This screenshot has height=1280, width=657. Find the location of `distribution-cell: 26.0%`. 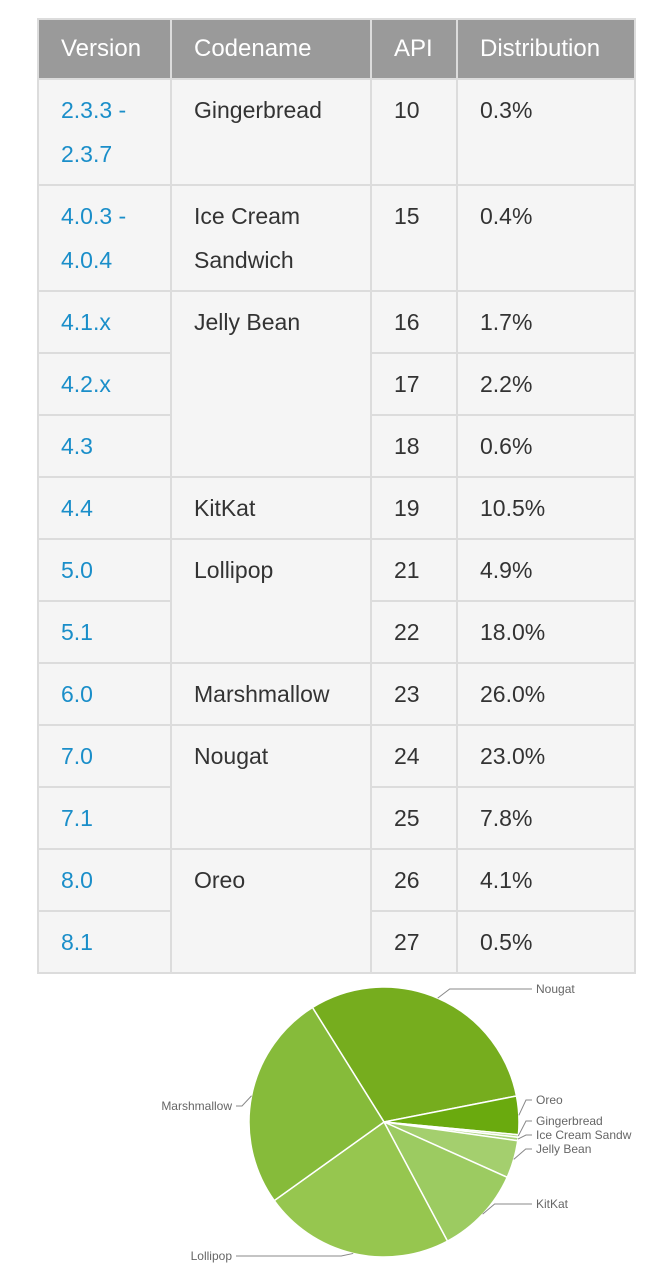

distribution-cell: 26.0% is located at coordinates (546, 694).